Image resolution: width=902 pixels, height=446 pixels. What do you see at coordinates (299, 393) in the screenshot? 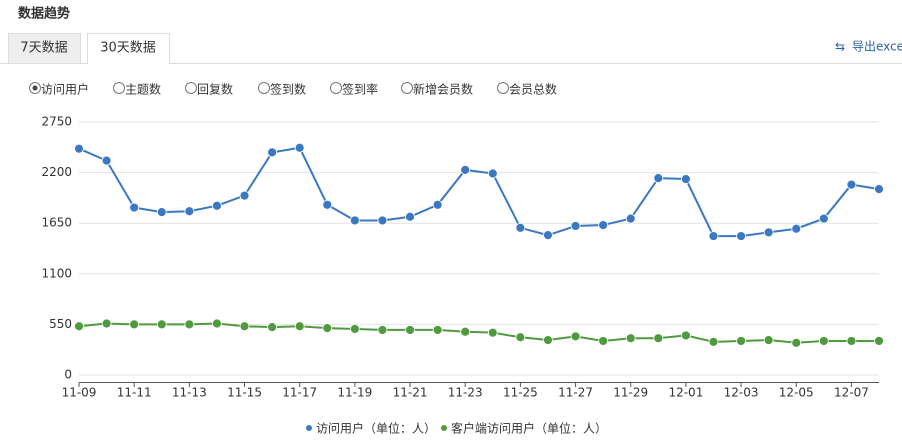
I see `x-tick-label: 11-17` at bounding box center [299, 393].